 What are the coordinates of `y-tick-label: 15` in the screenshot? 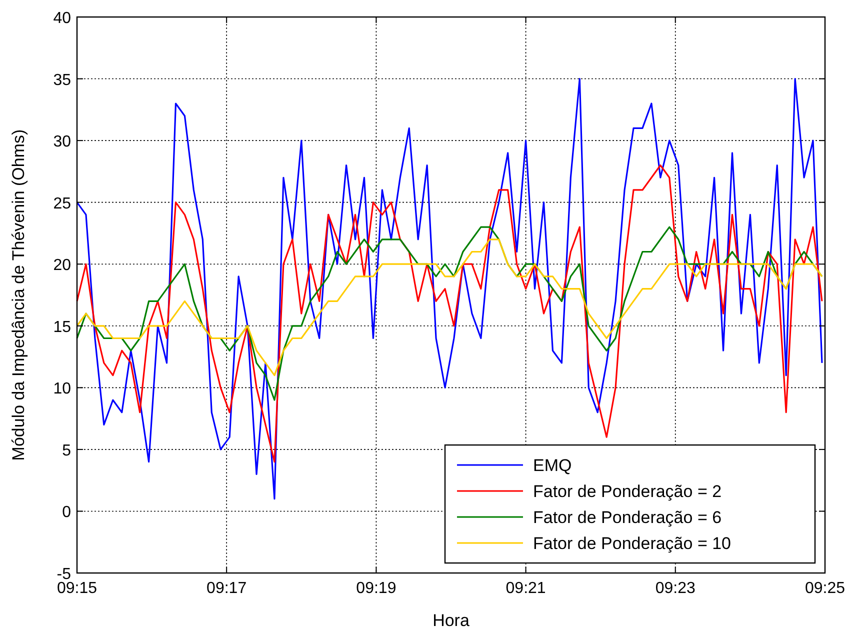 It's located at (62, 327).